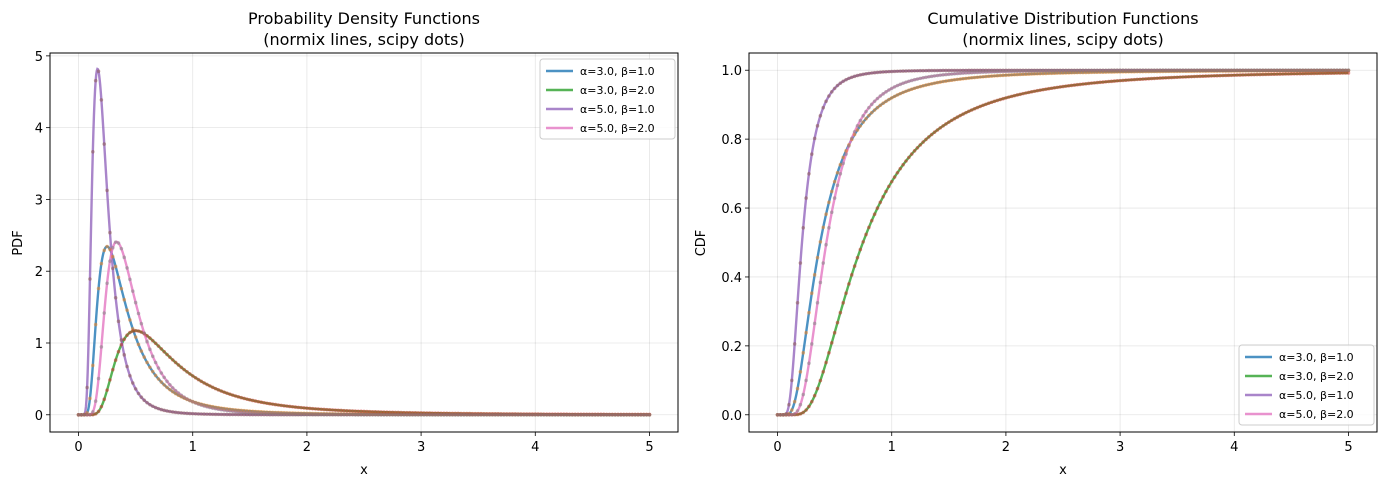 The image size is (1387, 491). Describe the element at coordinates (18, 242) in the screenshot. I see `y-axis-label: PDF` at that location.